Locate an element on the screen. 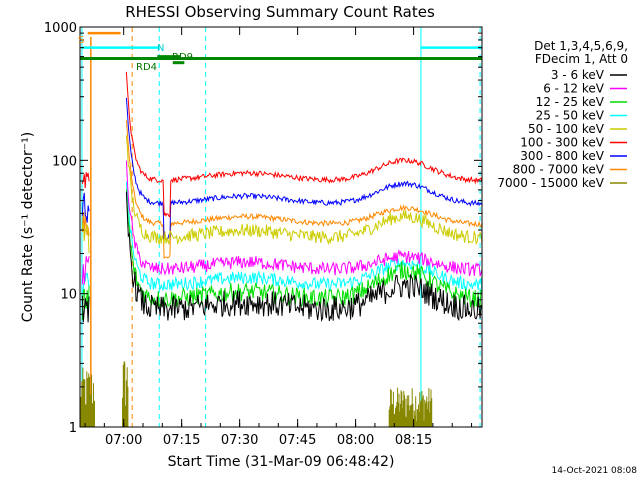 The height and width of the screenshot is (480, 640). series-5-pre is located at coordinates (85, 180).